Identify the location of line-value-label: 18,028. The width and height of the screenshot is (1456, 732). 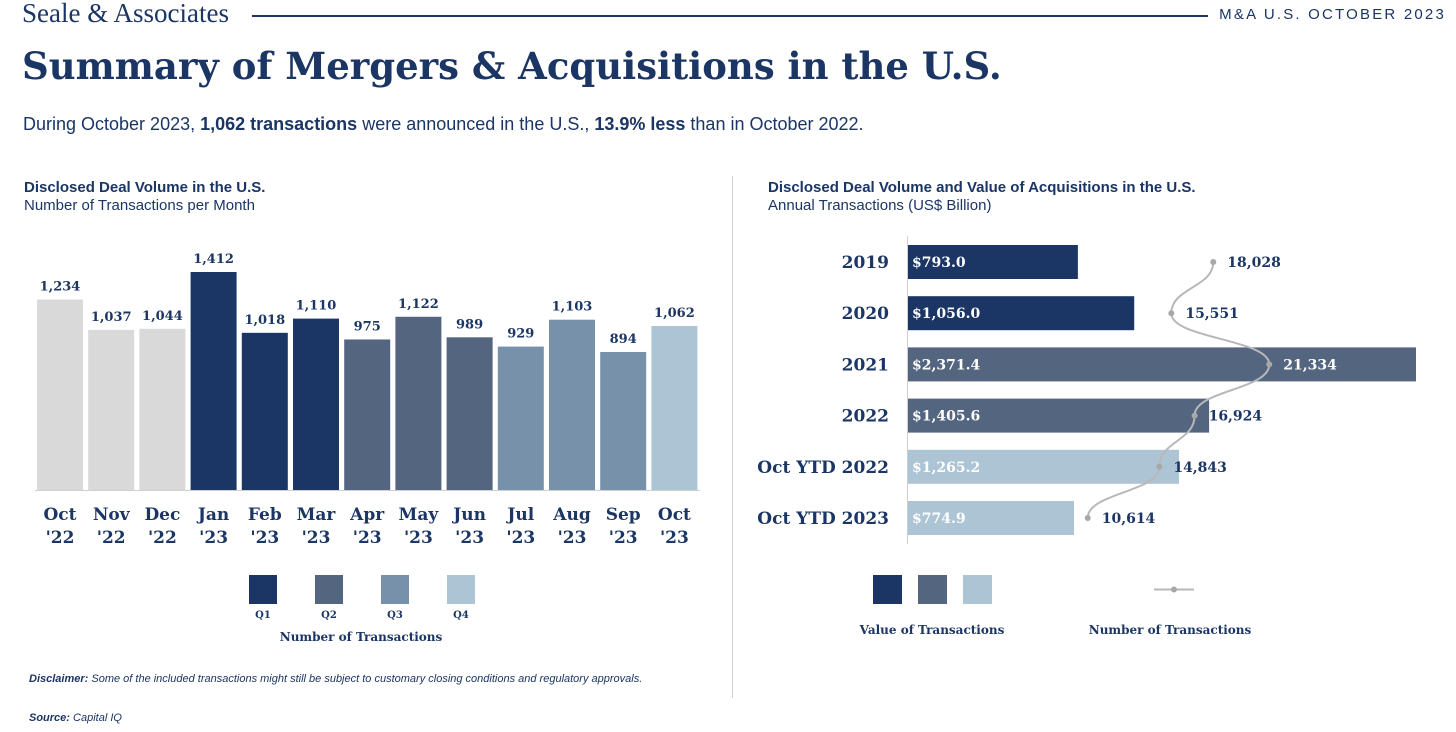
(1254, 263).